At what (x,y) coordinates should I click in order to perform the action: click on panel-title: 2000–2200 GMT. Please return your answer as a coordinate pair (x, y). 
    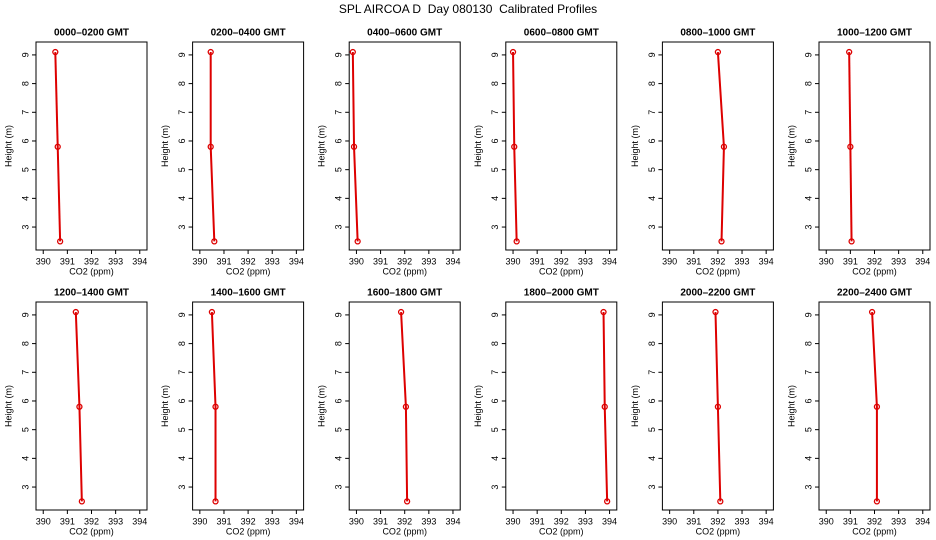
    Looking at the image, I should click on (717, 293).